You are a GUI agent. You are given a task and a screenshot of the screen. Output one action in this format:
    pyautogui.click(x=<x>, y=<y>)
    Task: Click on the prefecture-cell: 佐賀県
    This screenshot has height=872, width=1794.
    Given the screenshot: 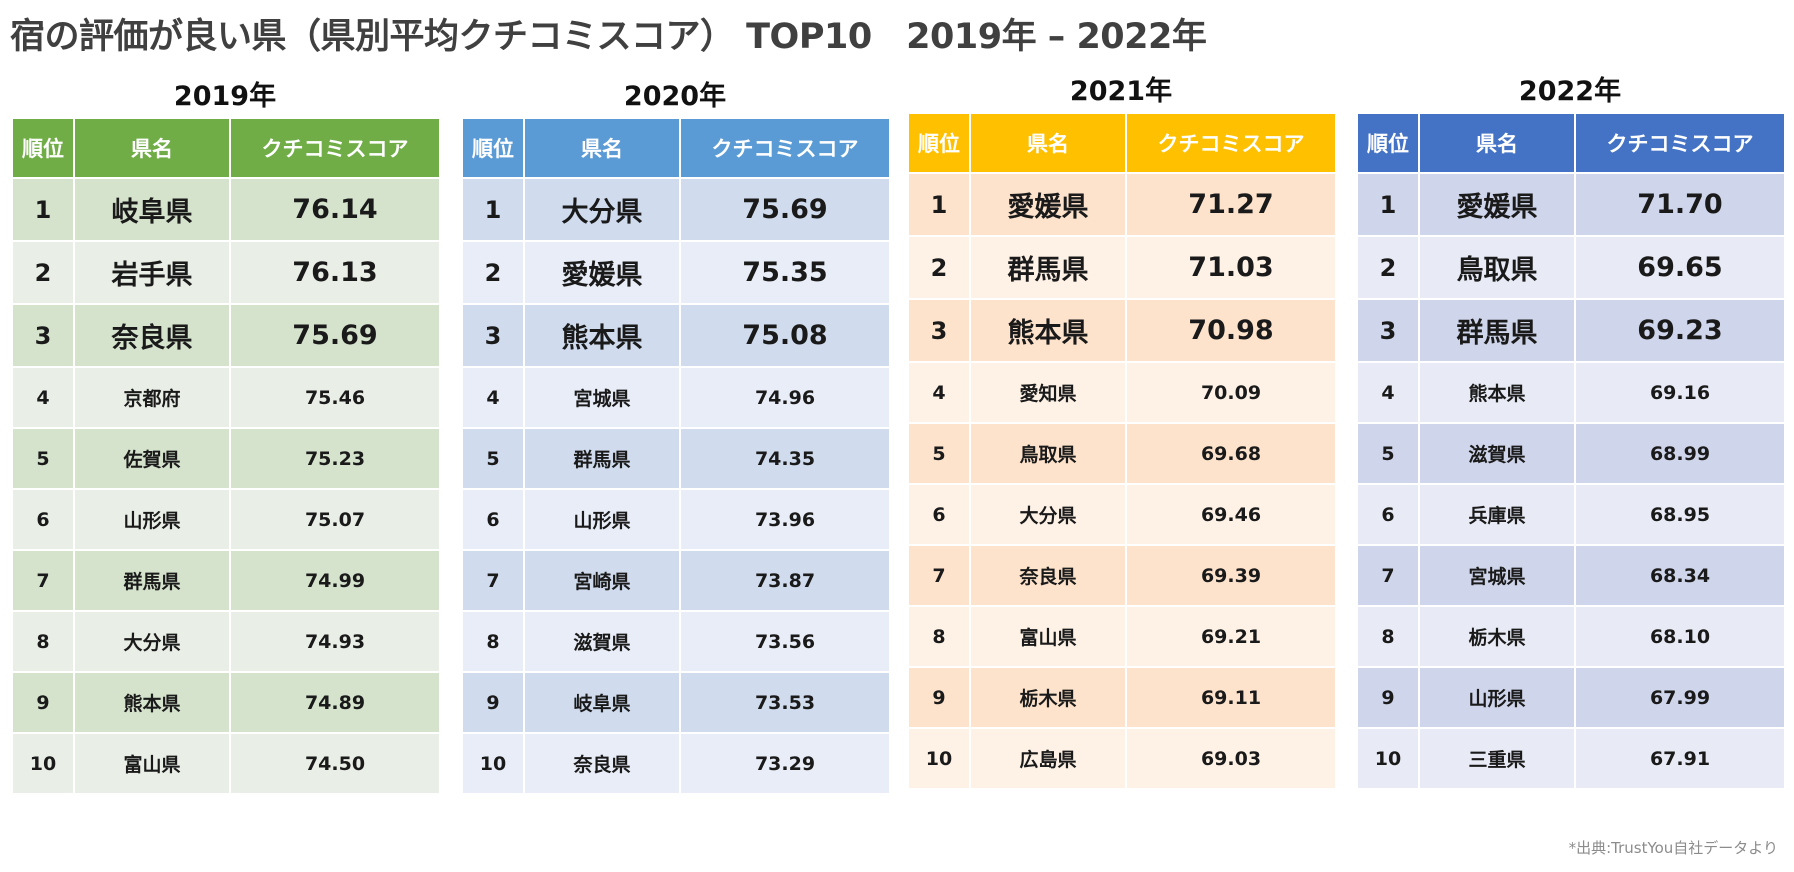 What is the action you would take?
    pyautogui.click(x=152, y=458)
    